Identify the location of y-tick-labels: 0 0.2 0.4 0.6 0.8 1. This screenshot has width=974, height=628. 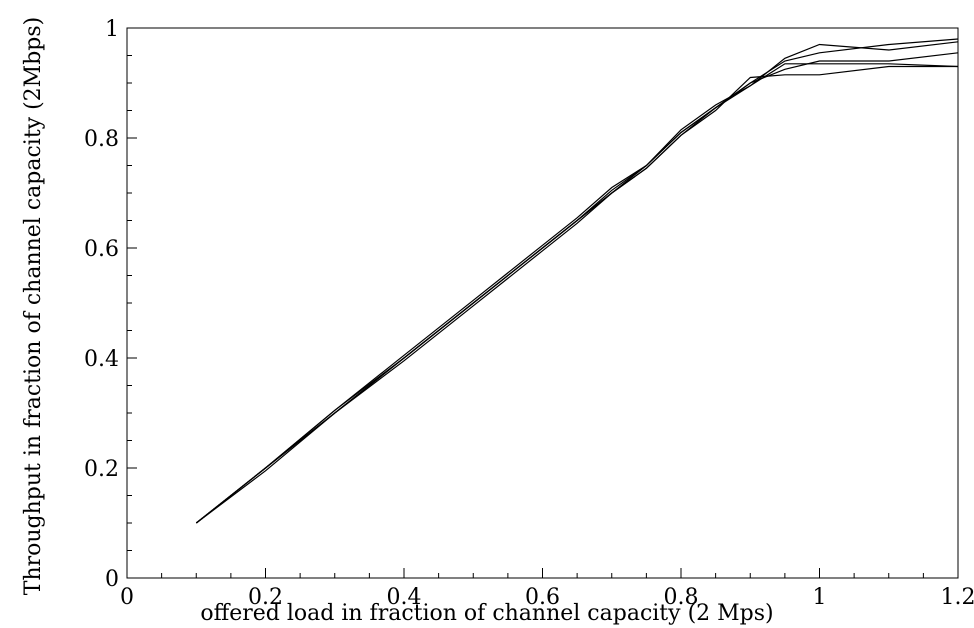
(101, 304).